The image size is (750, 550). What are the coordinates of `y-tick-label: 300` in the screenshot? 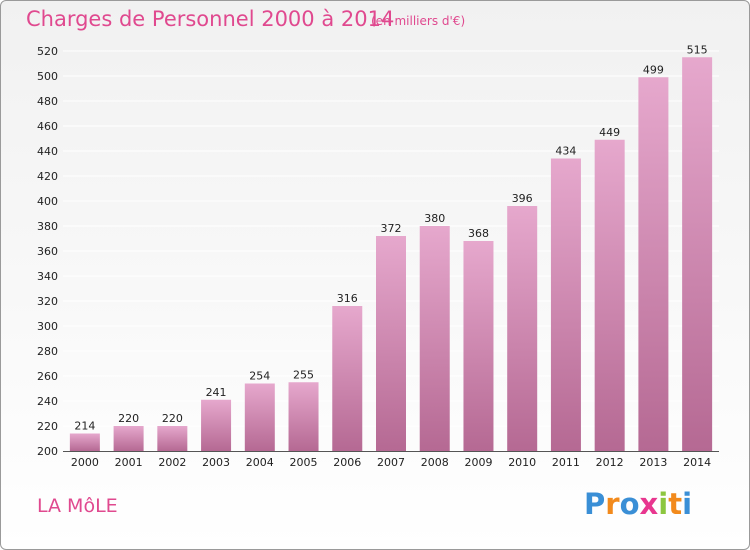 It's located at (47, 326).